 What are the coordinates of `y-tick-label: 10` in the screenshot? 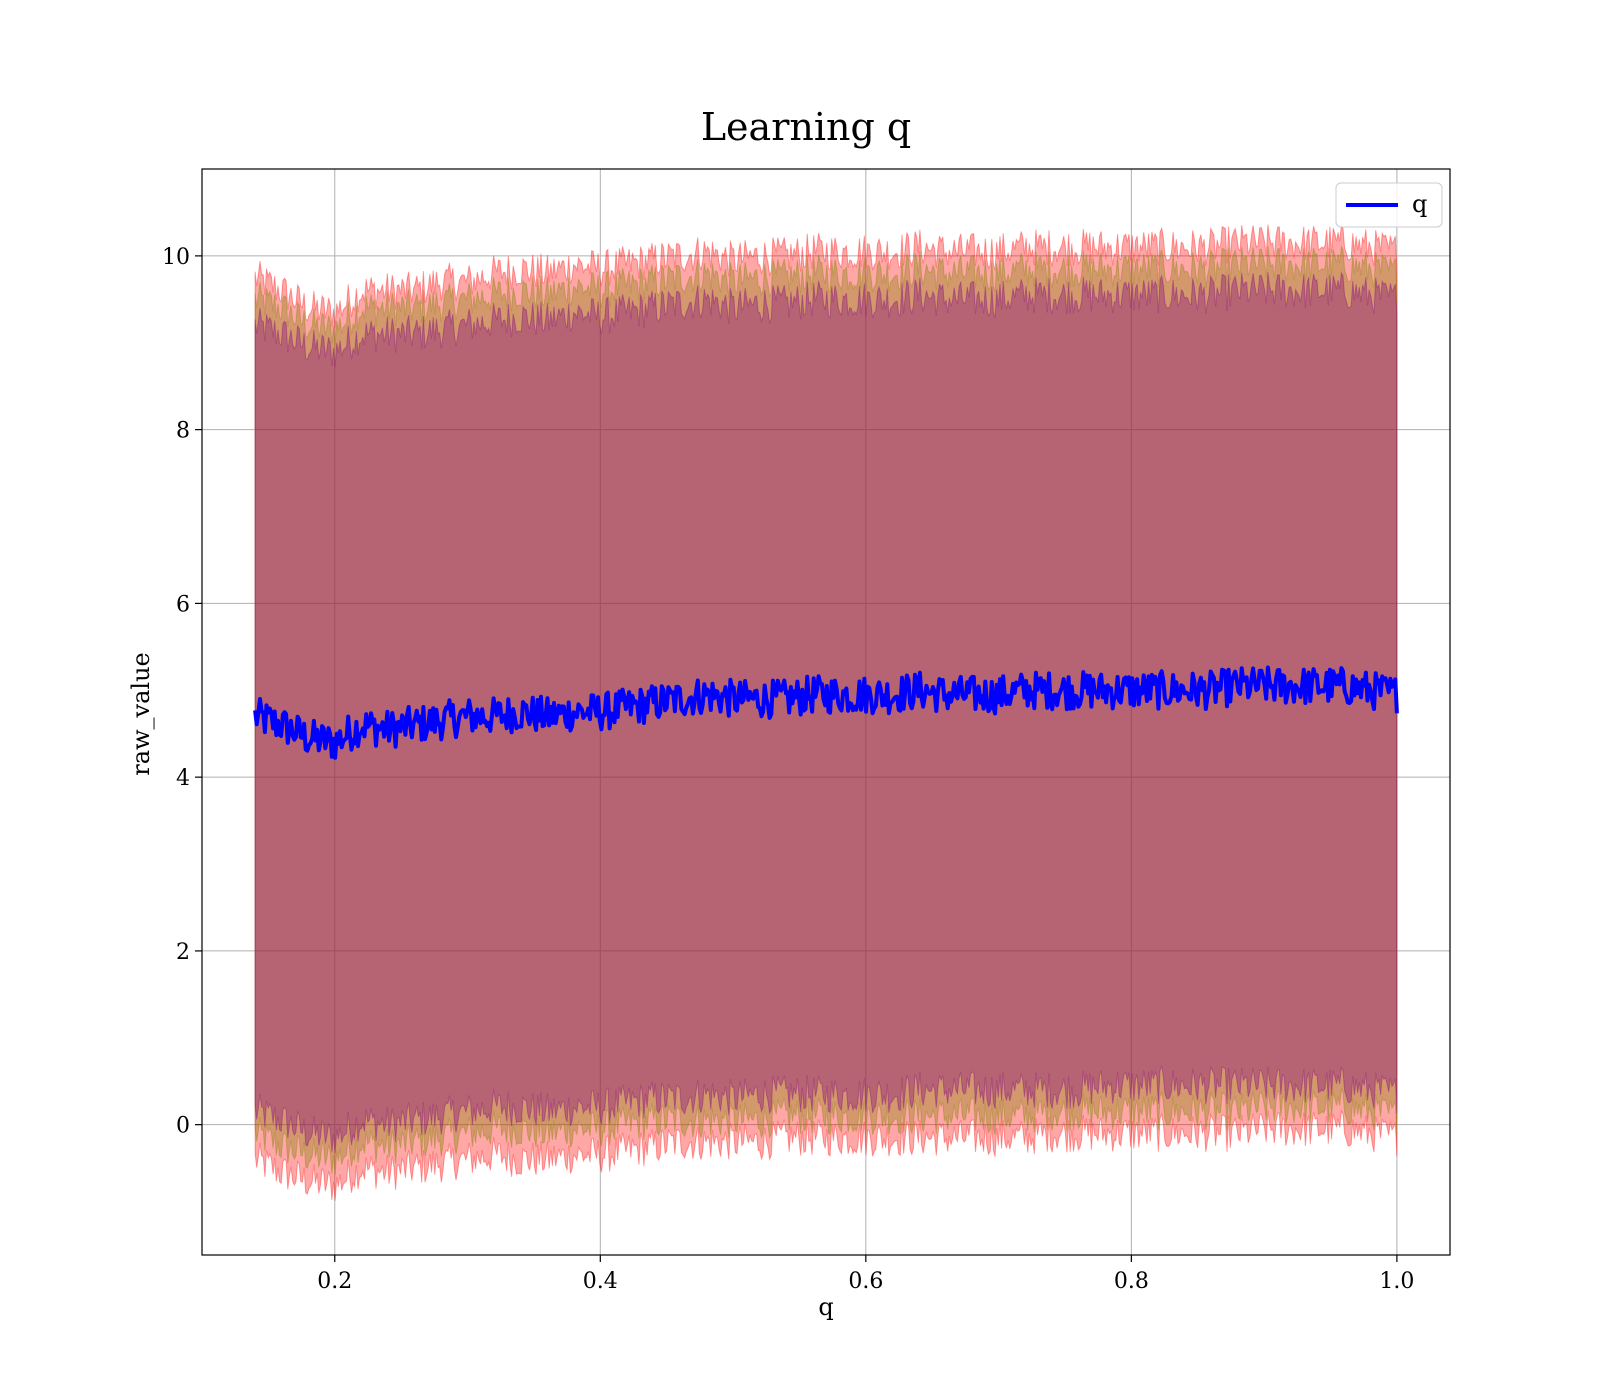 It's located at (176, 257).